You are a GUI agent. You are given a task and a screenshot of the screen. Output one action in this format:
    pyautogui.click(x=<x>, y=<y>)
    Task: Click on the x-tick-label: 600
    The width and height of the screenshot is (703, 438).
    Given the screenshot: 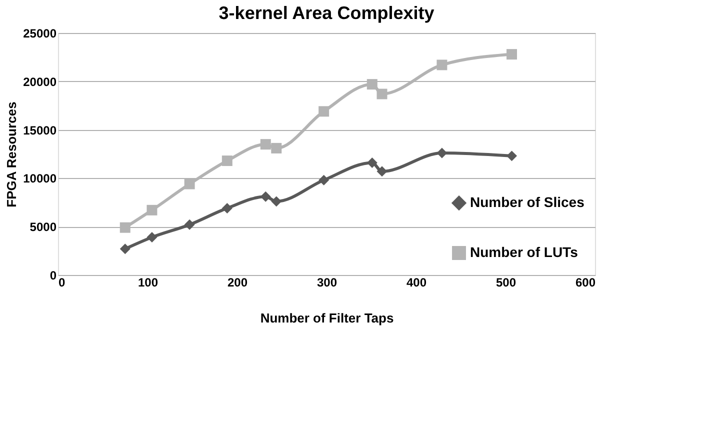 What is the action you would take?
    pyautogui.click(x=585, y=283)
    